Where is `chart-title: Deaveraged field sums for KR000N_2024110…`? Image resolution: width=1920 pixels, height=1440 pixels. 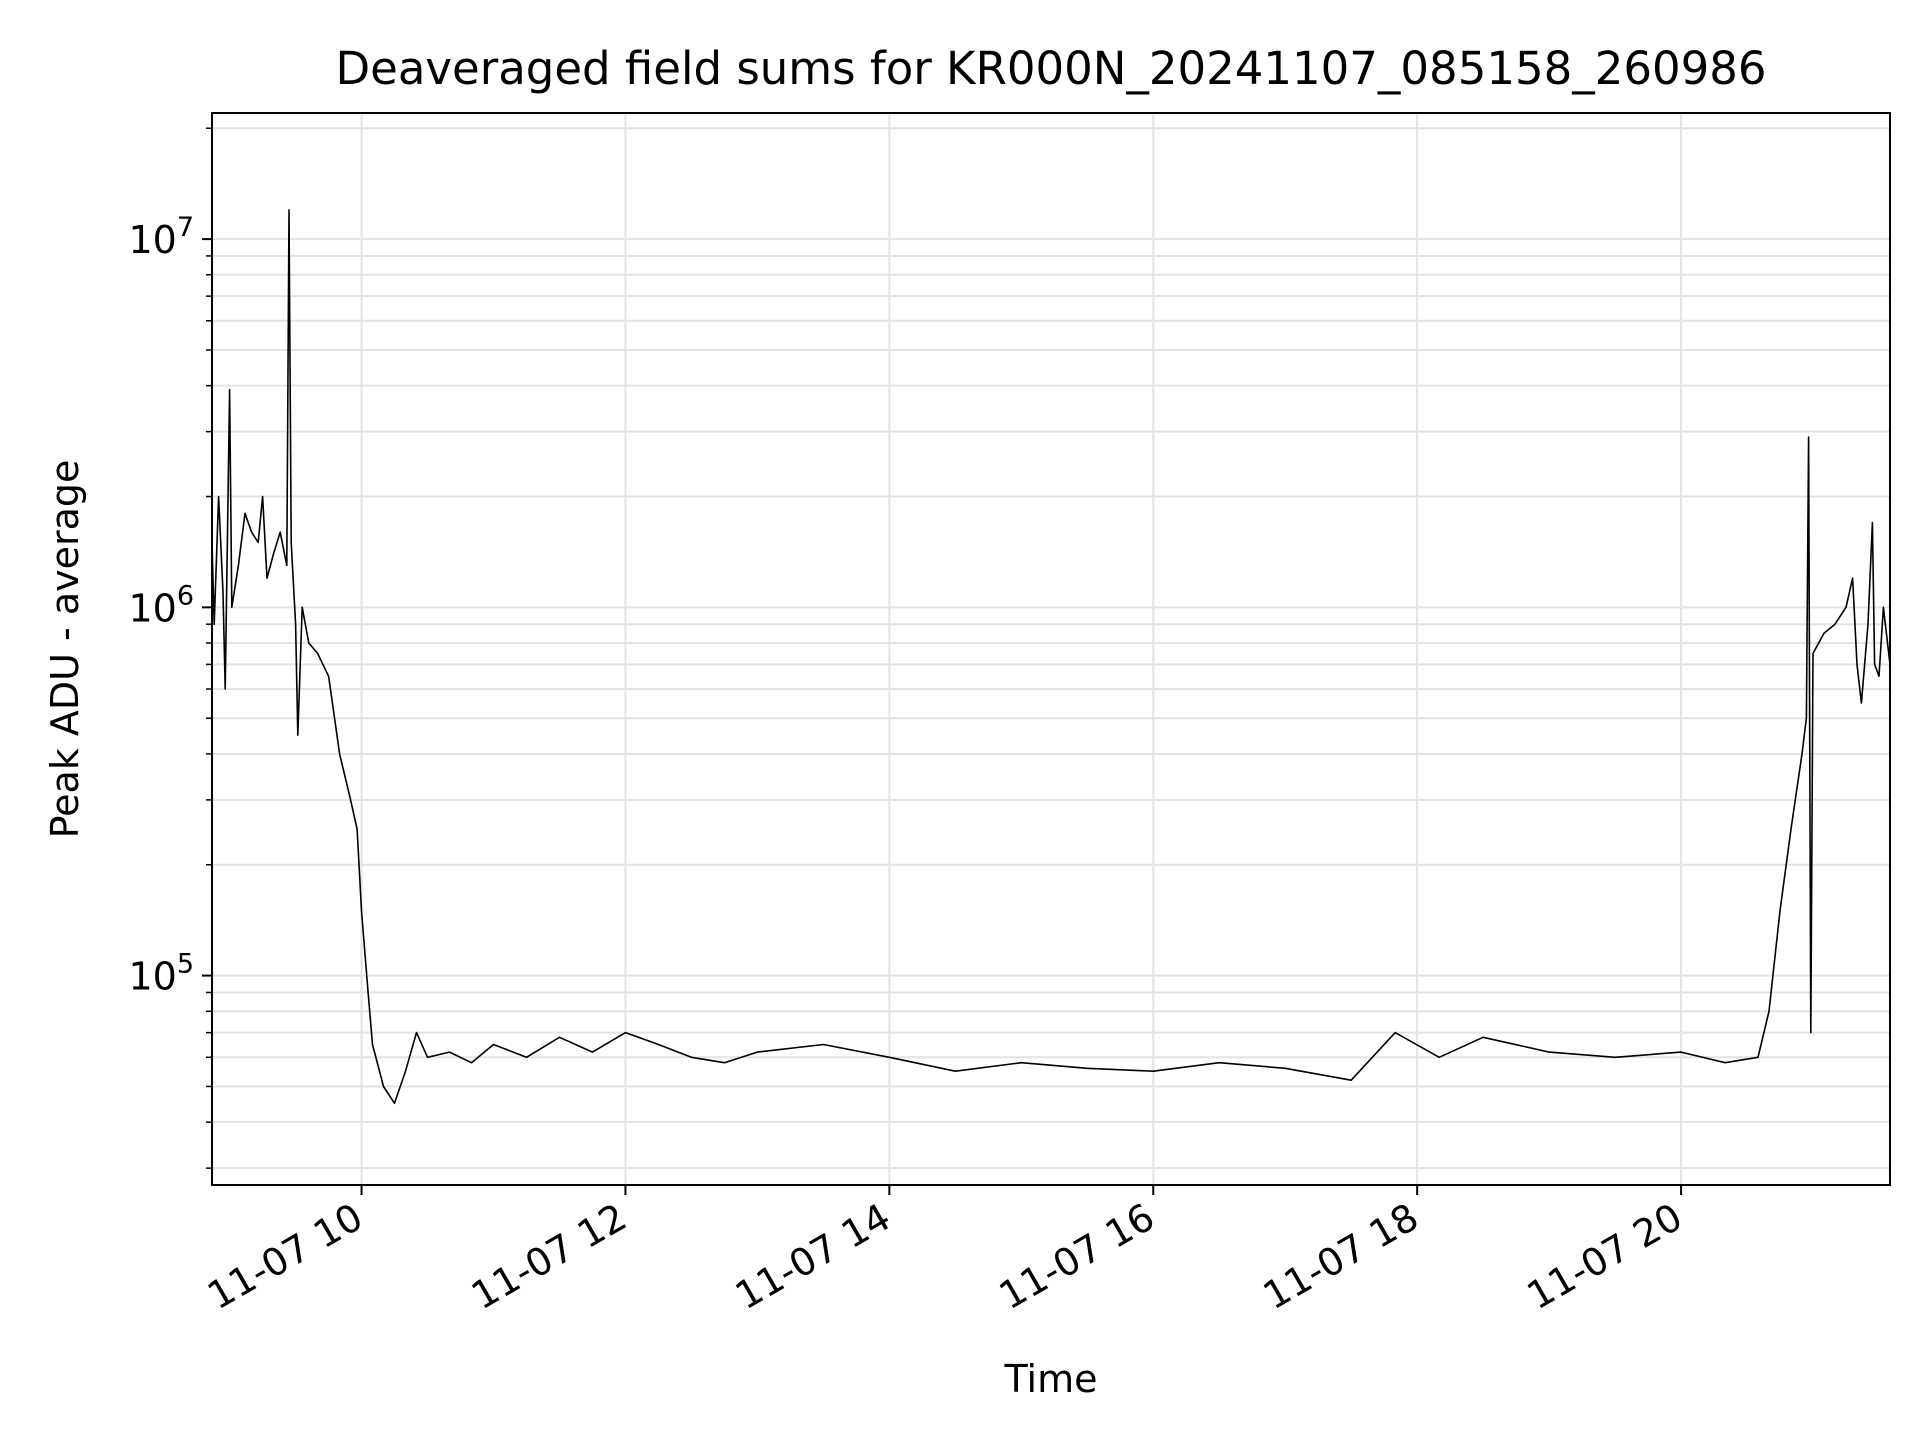
chart-title: Deaveraged field sums for KR000N_2024110… is located at coordinates (1051, 68).